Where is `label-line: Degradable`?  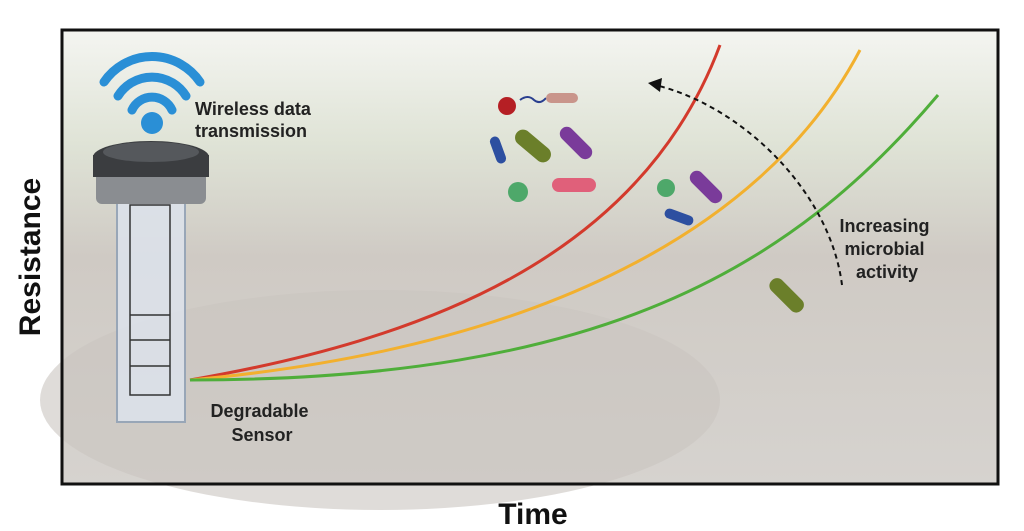
label-line: Degradable is located at coordinates (259, 411).